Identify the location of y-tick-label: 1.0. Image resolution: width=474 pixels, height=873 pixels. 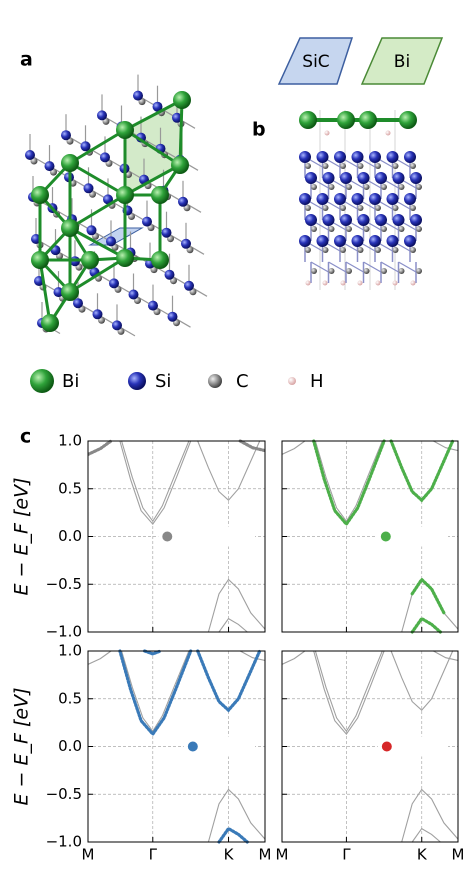
(70, 441).